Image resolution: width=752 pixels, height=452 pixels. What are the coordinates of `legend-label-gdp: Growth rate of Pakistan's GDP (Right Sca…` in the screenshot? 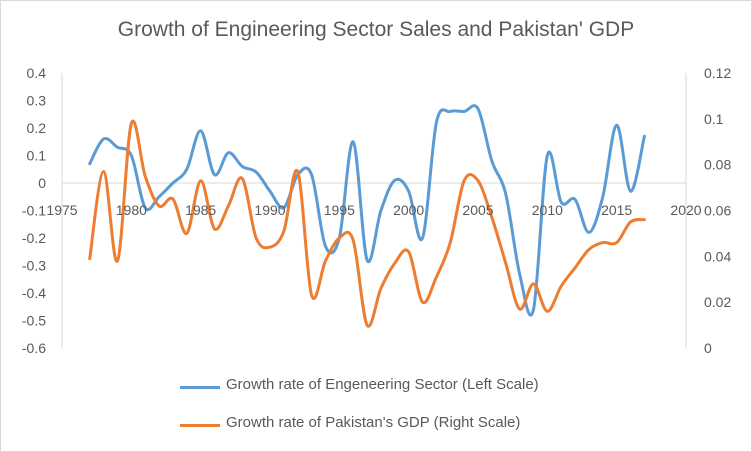 It's located at (373, 422).